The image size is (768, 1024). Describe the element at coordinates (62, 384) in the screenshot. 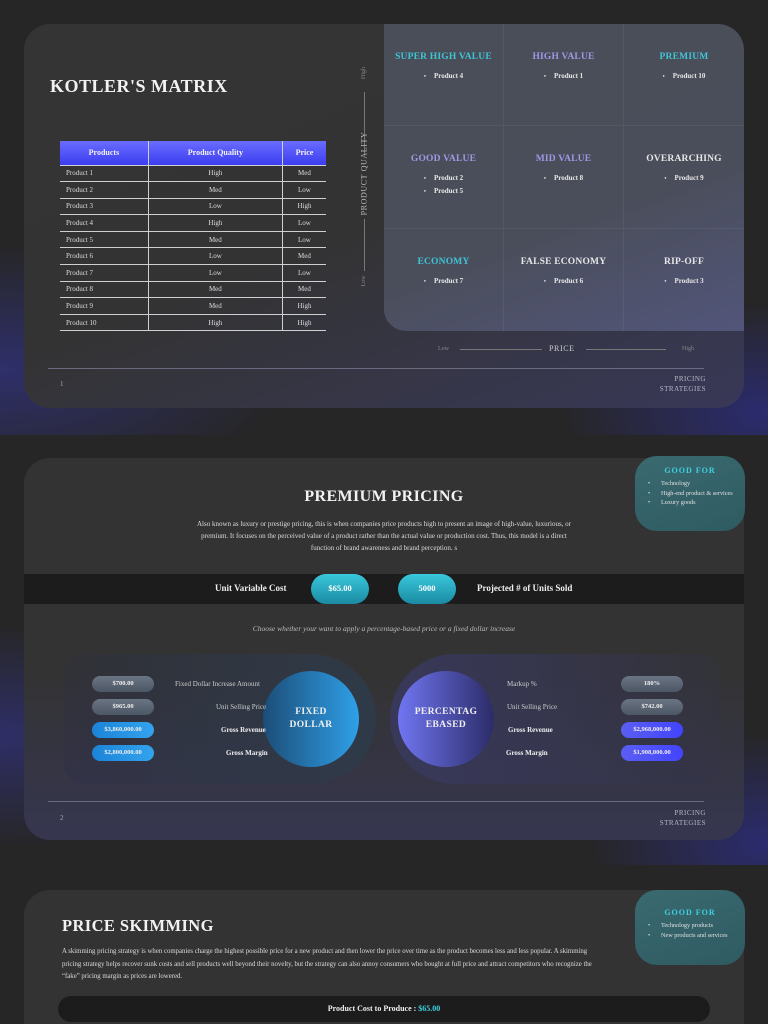

I see `page-number: 1` at that location.